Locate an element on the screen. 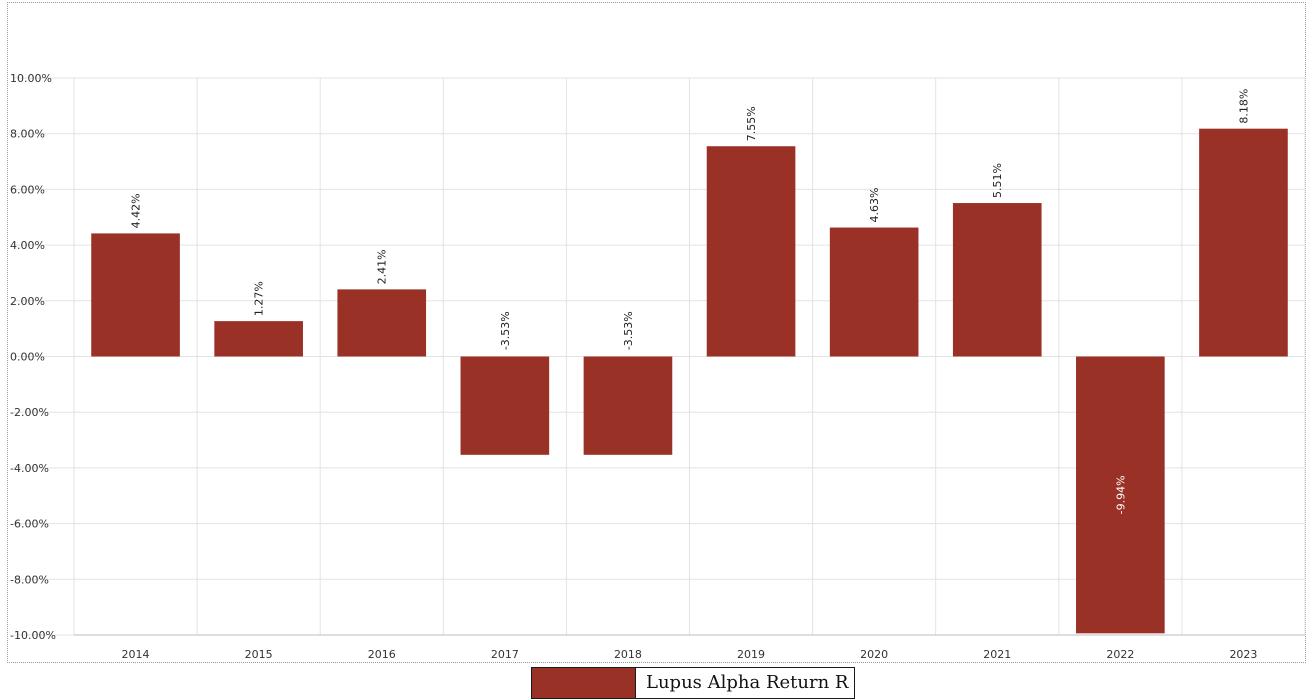 The width and height of the screenshot is (1307, 700). legend: Lupus Alpha Return R is located at coordinates (693, 683).